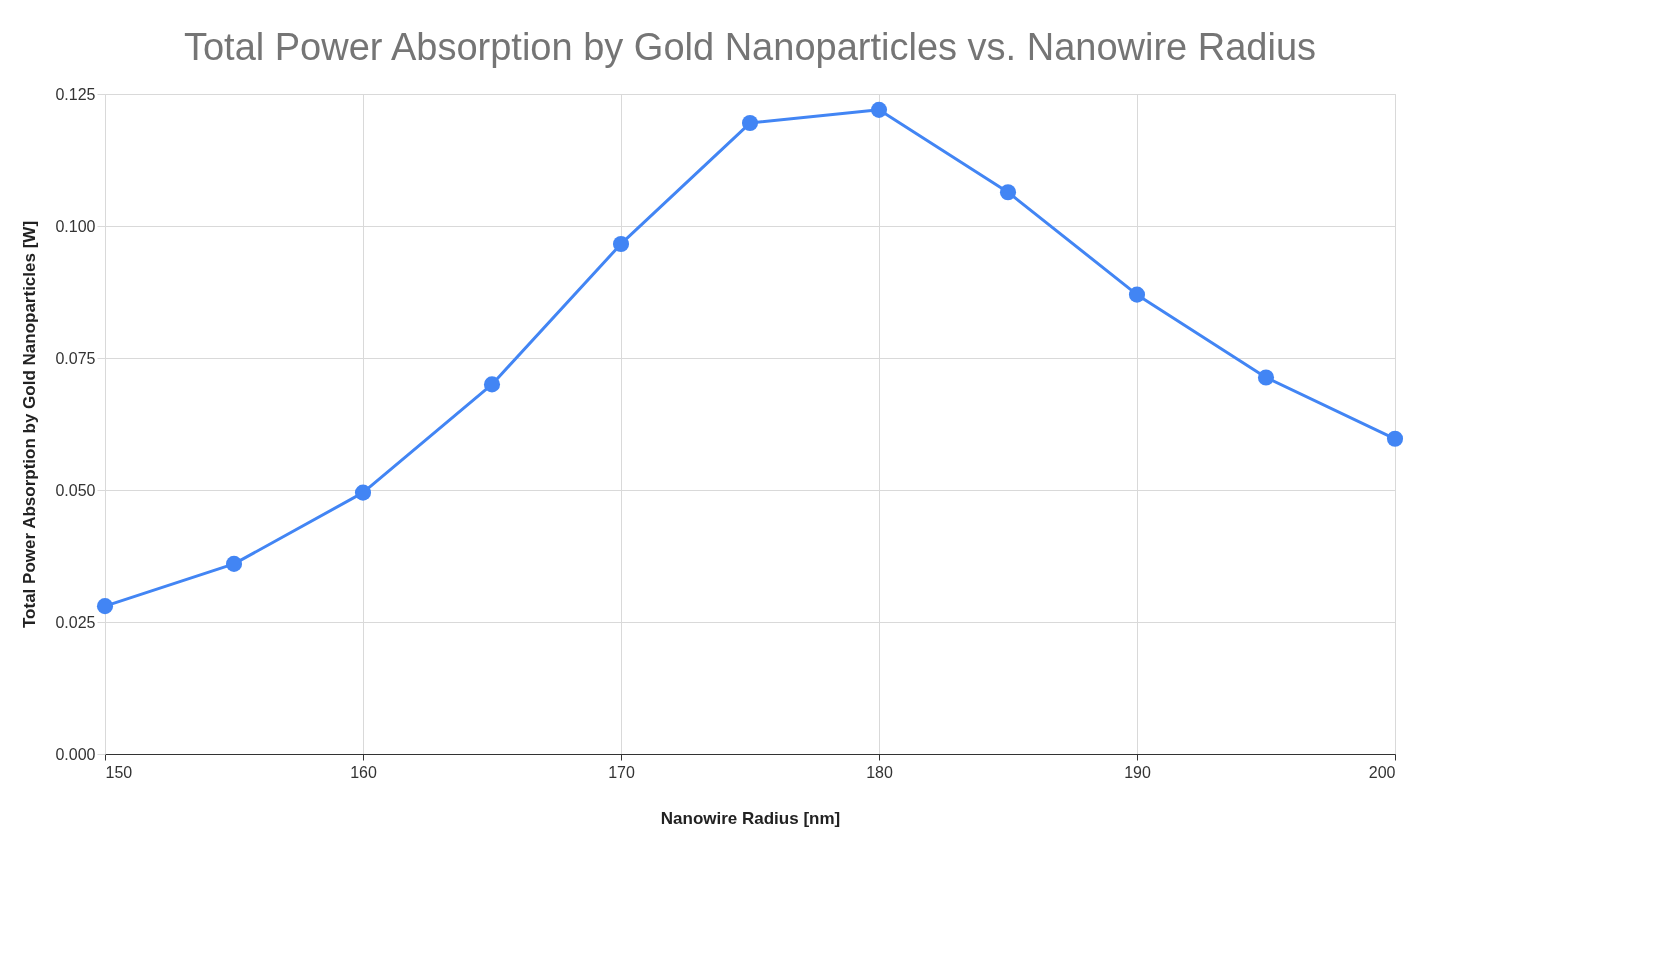 The image size is (1660, 969). Describe the element at coordinates (75, 754) in the screenshot. I see `y-tick-label: 0.000` at that location.